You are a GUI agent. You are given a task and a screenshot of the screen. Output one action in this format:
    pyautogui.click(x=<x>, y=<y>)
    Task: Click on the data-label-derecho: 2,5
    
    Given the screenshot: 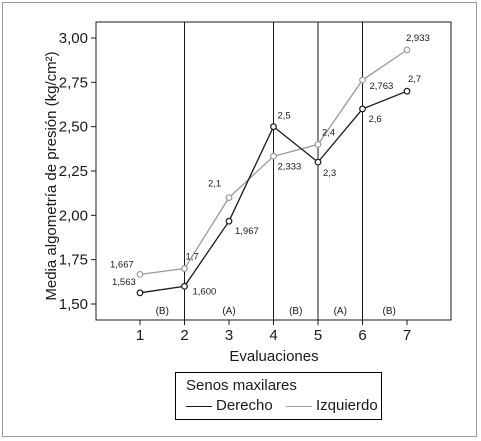 What is the action you would take?
    pyautogui.click(x=284, y=116)
    